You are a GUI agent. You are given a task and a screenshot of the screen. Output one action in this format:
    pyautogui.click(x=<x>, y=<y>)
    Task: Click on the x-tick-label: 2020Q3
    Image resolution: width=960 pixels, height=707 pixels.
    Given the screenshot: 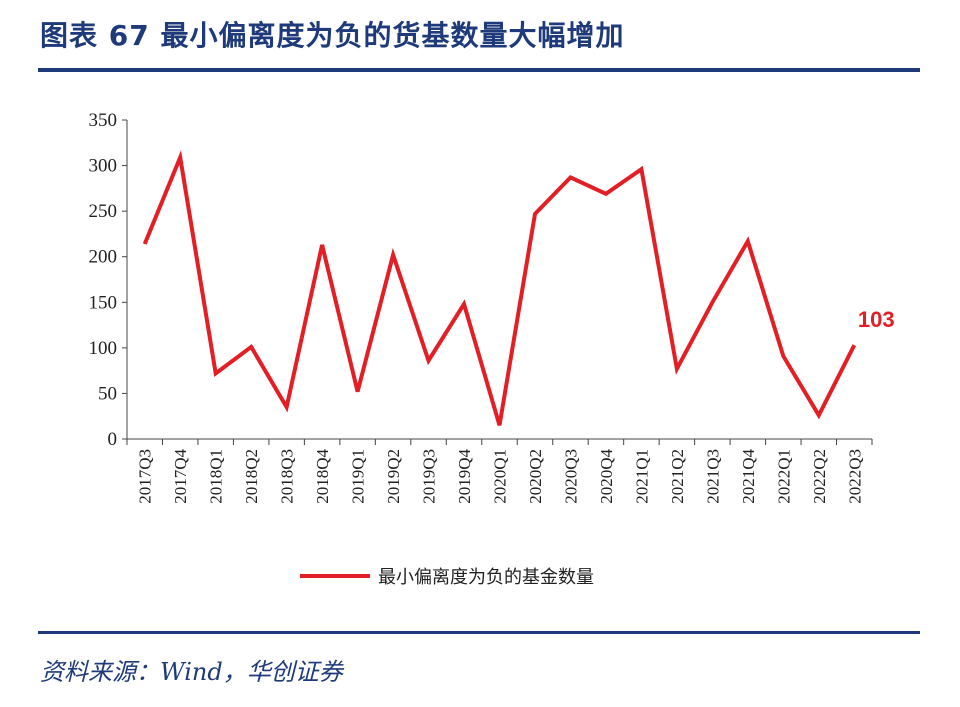 What is the action you would take?
    pyautogui.click(x=570, y=476)
    